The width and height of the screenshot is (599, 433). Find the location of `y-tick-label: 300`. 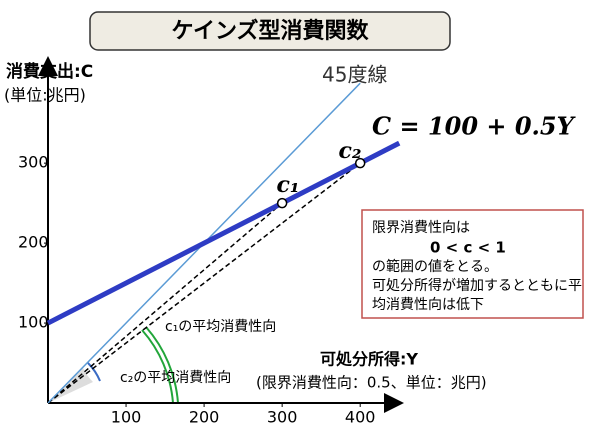

y-tick-label: 300 is located at coordinates (33, 162).